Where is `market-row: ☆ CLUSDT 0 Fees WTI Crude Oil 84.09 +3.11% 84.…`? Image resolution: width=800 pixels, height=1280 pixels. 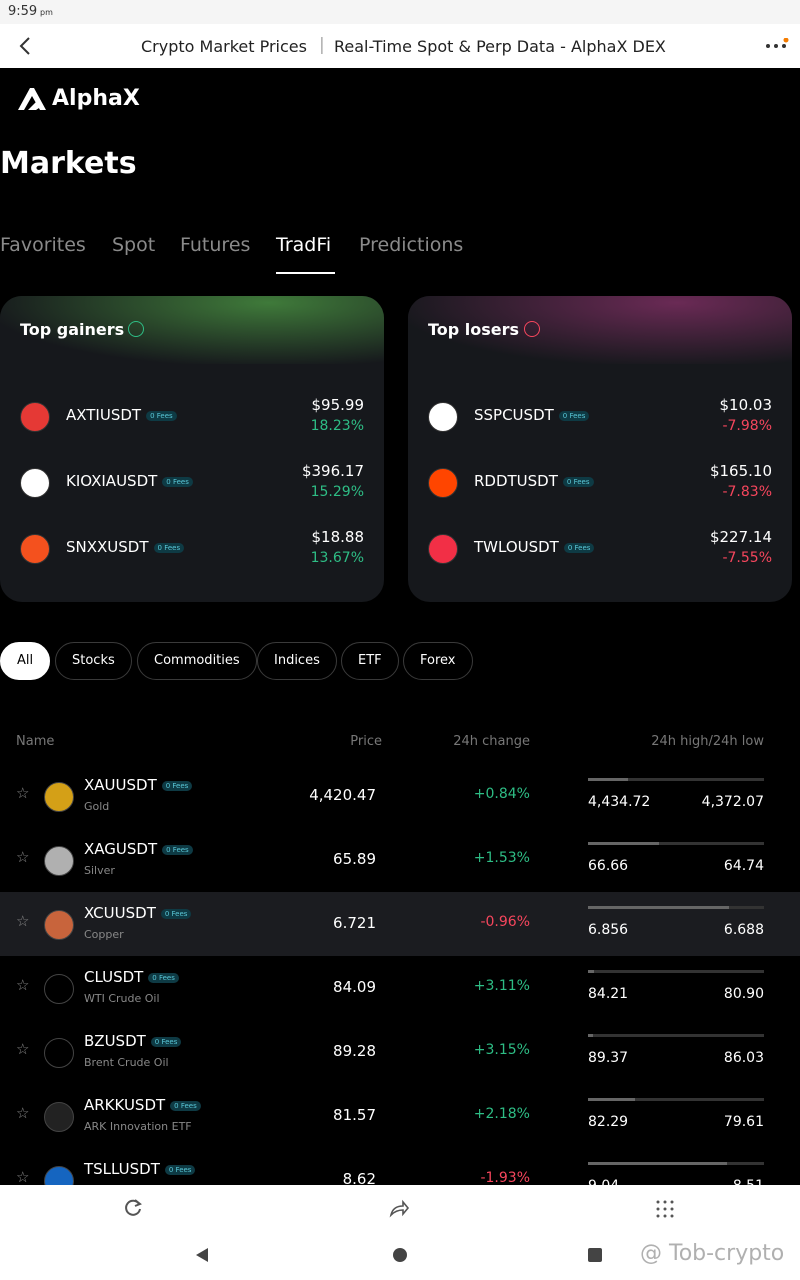 market-row: ☆ CLUSDT 0 Fees WTI Crude Oil 84.09 +3.11% 84.… is located at coordinates (400, 988).